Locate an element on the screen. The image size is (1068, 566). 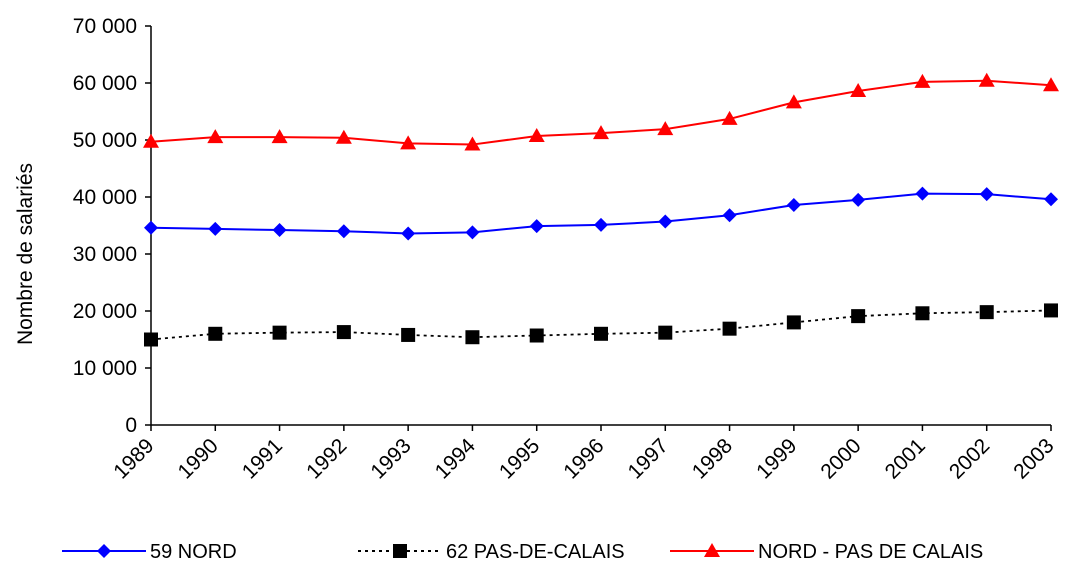
x-tick-label: 1999 is located at coordinates (776, 458).